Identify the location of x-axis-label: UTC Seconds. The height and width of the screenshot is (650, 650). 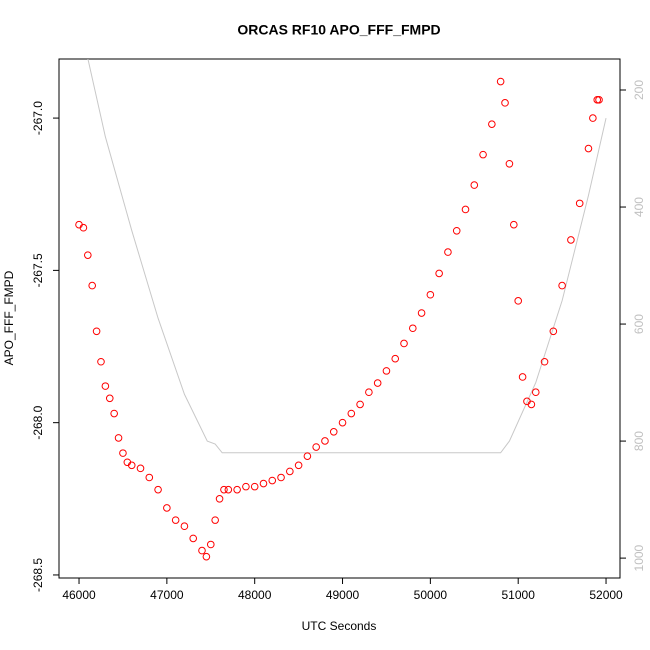
(339, 626).